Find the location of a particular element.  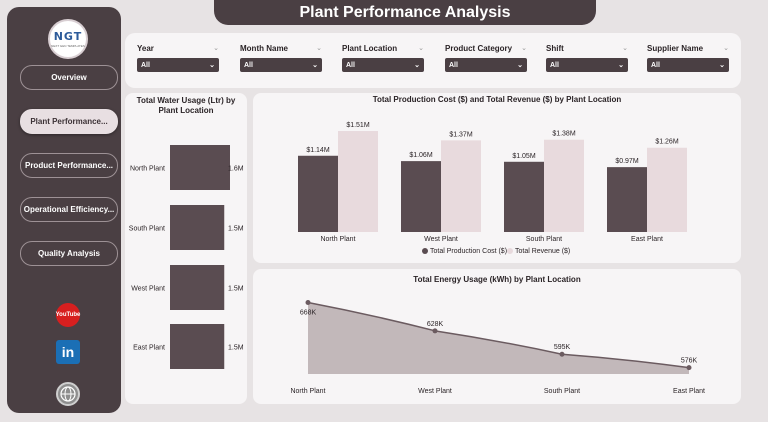

brand-logo: NGT NEXT GEN TEMPLATES is located at coordinates (68, 39).